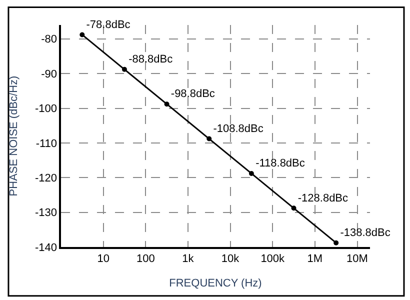  I want to click on y-tick-label: -80, so click(49, 40).